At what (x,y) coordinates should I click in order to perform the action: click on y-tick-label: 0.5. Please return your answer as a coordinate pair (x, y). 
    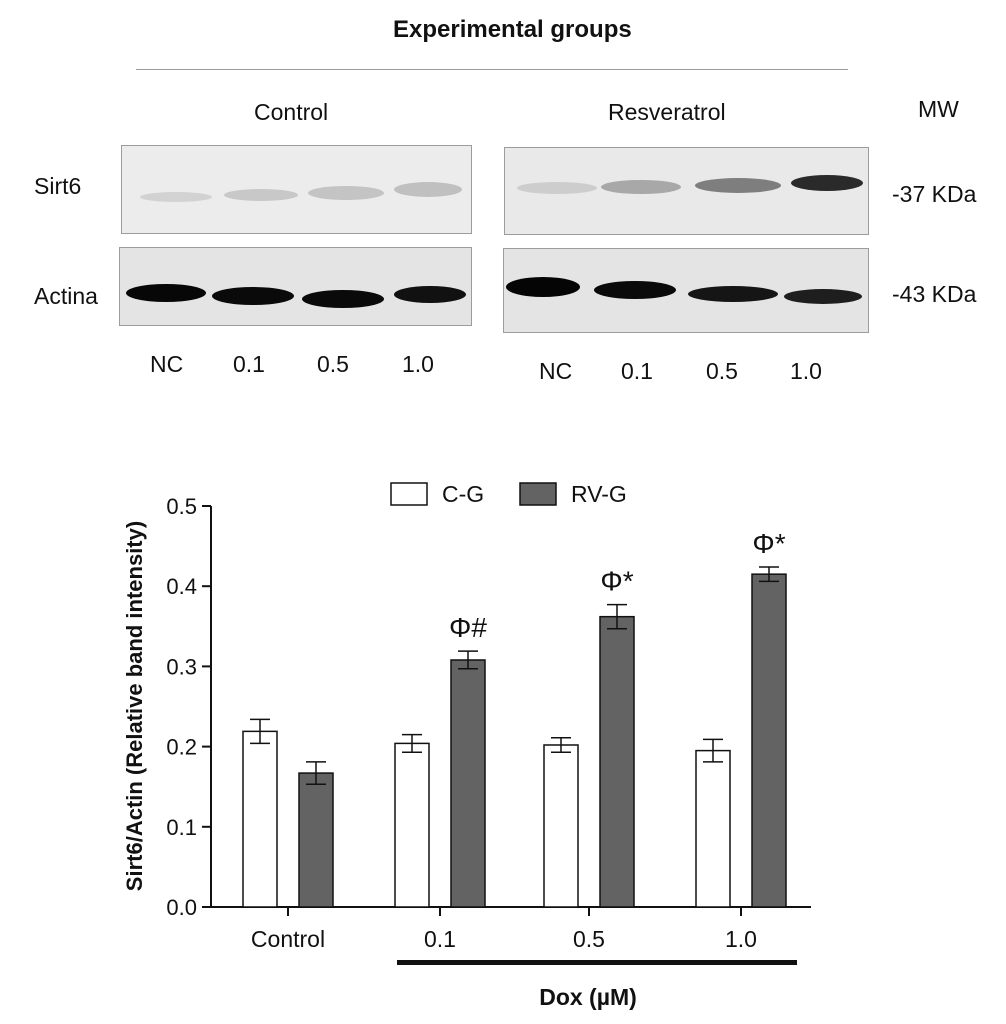
    Looking at the image, I should click on (181, 506).